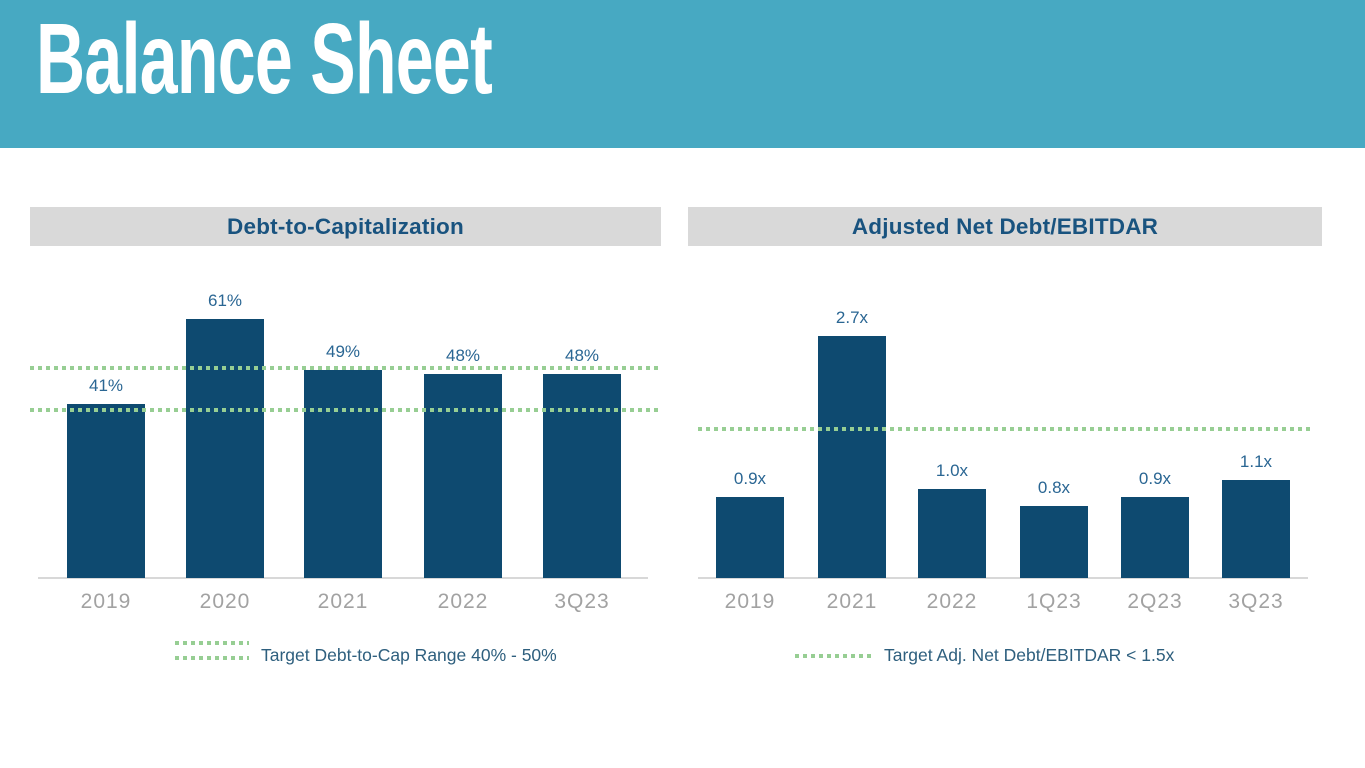 This screenshot has height=768, width=1365. What do you see at coordinates (1155, 537) in the screenshot?
I see `bar-2Q23` at bounding box center [1155, 537].